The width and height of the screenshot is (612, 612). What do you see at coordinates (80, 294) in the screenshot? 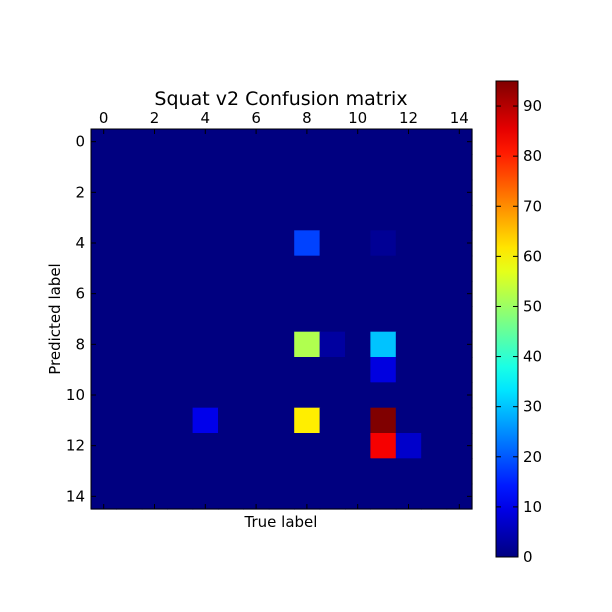
I see `y-tick-label: 6` at bounding box center [80, 294].